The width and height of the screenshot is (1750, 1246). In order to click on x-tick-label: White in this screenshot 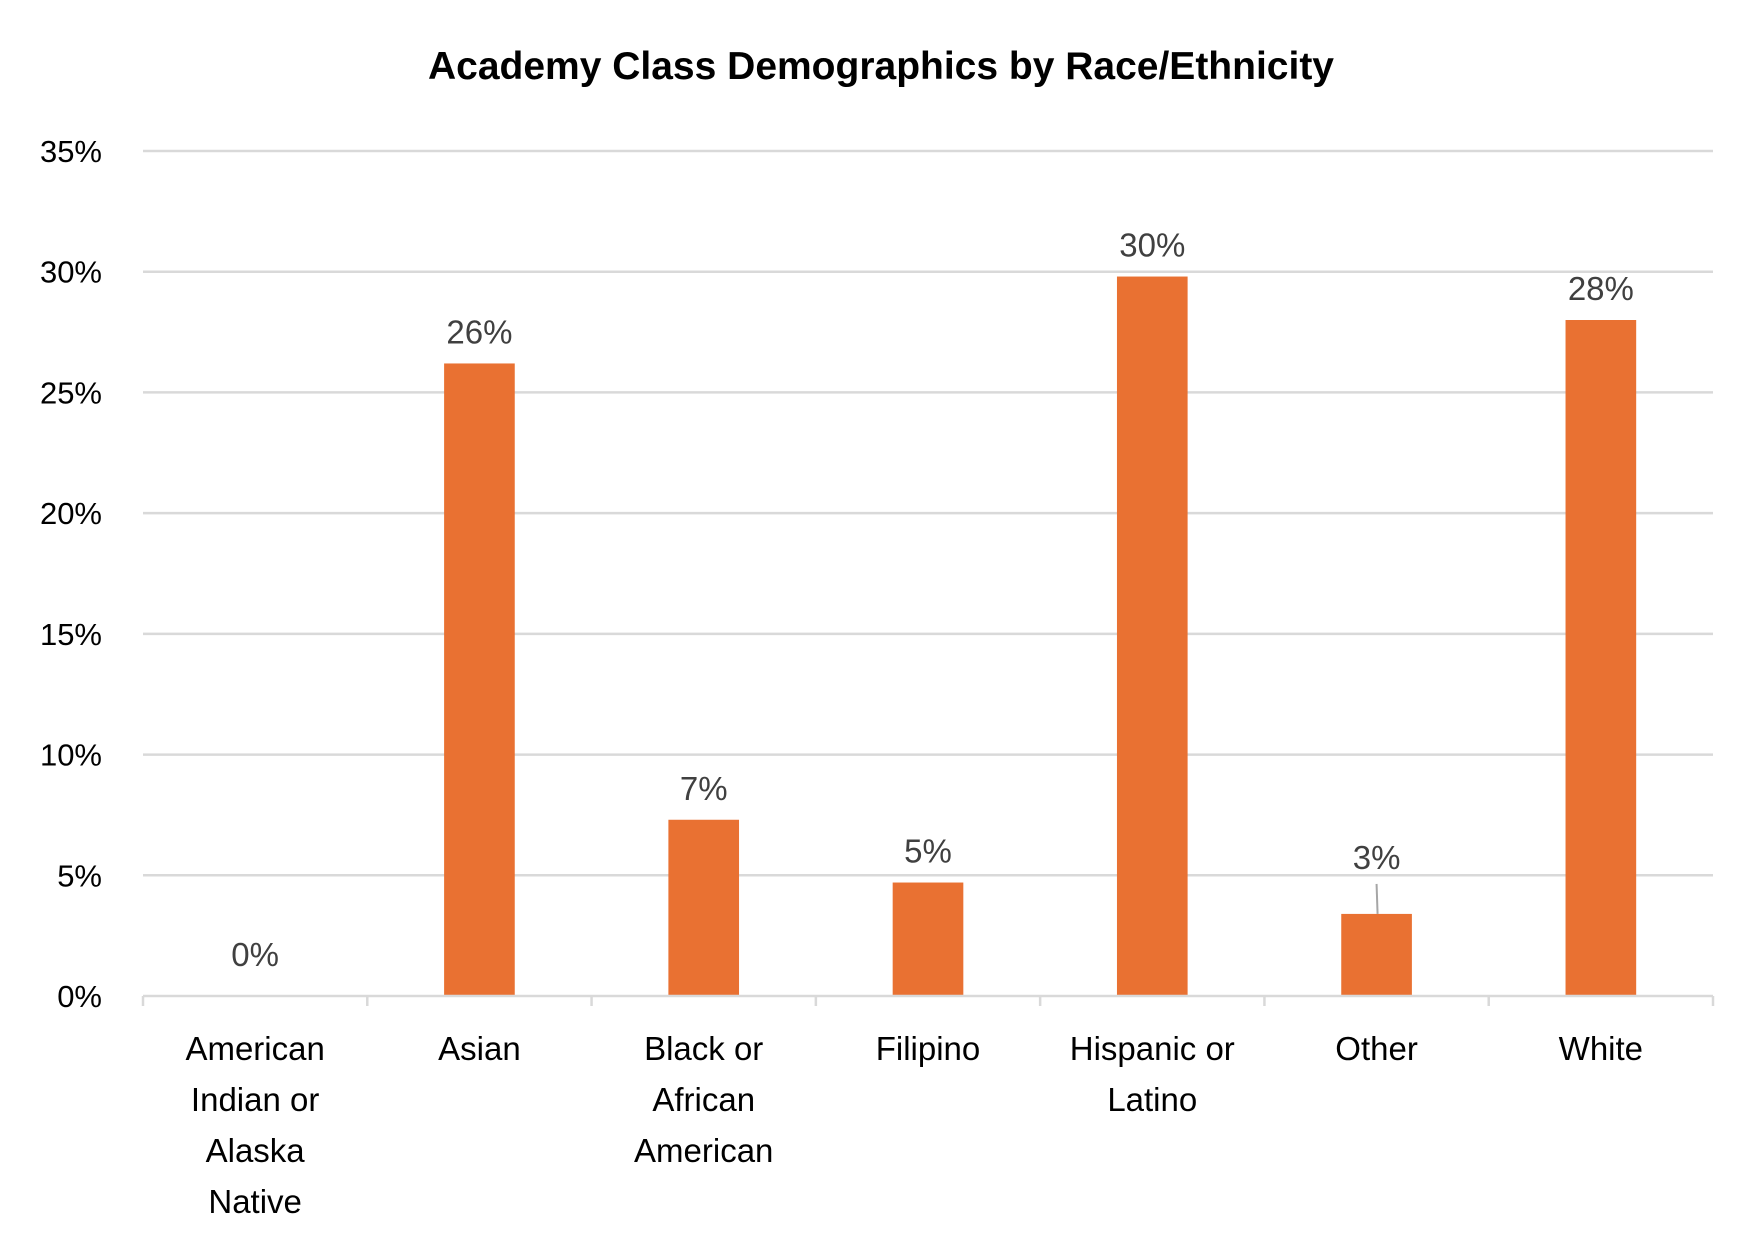, I will do `click(1601, 1048)`.